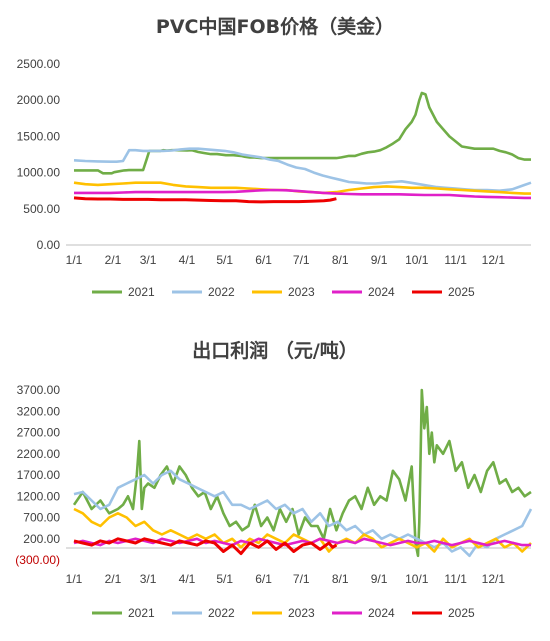 The height and width of the screenshot is (641, 550). I want to click on y-tick-label: 200.00, so click(41, 539).